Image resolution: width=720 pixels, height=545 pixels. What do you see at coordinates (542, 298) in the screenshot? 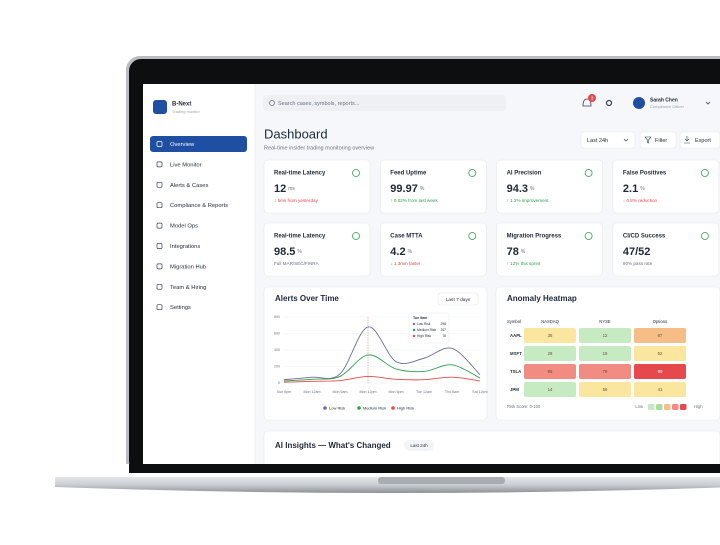
I see `panel-title: Anomaly Heatmap` at bounding box center [542, 298].